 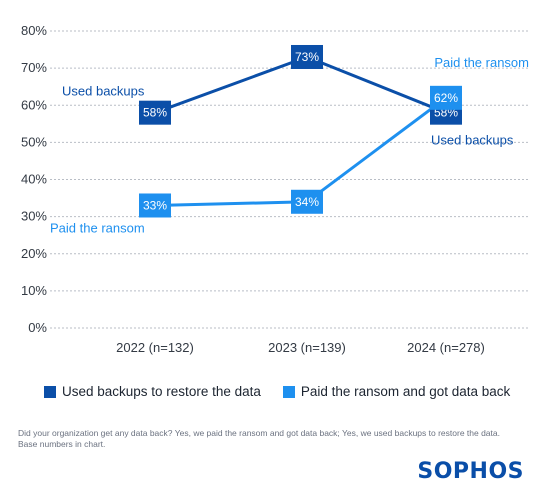 What do you see at coordinates (155, 347) in the screenshot?
I see `x-tick-label: 2022 (n=132)` at bounding box center [155, 347].